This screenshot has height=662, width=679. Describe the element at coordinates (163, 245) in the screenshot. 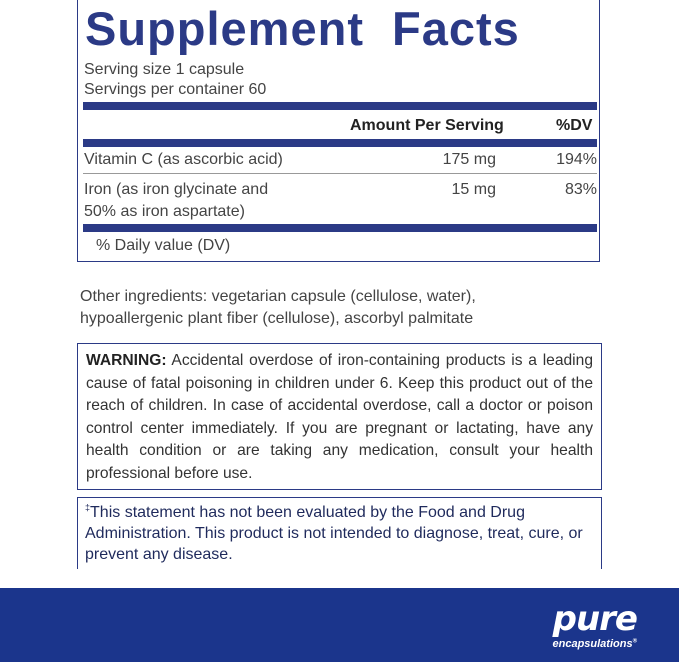

I see `dv-footnote: % Daily value (DV)` at that location.